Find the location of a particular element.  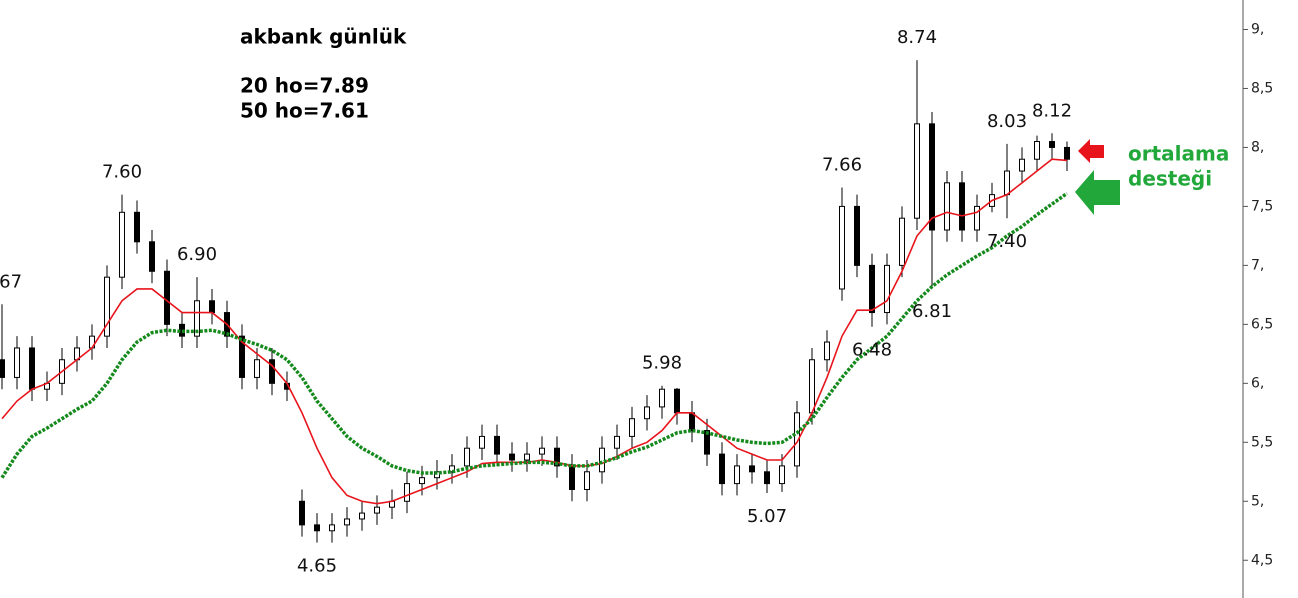

annotation: desteği is located at coordinates (1170, 179).